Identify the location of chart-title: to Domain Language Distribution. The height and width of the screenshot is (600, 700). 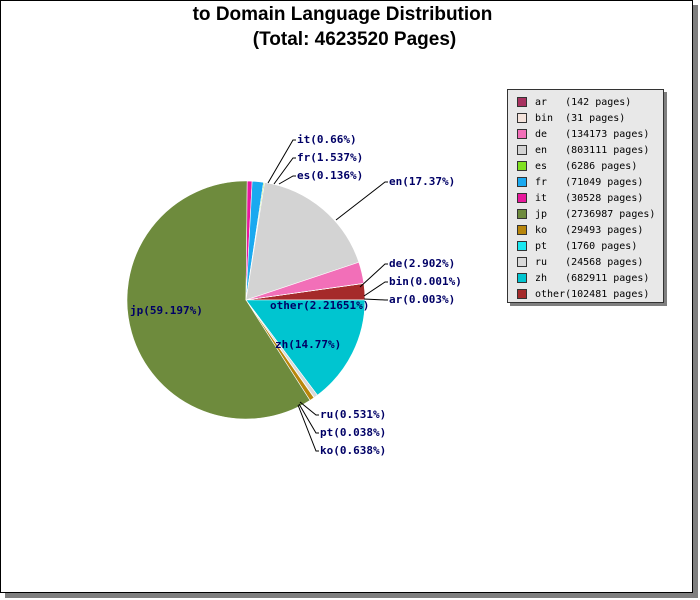
(342, 14).